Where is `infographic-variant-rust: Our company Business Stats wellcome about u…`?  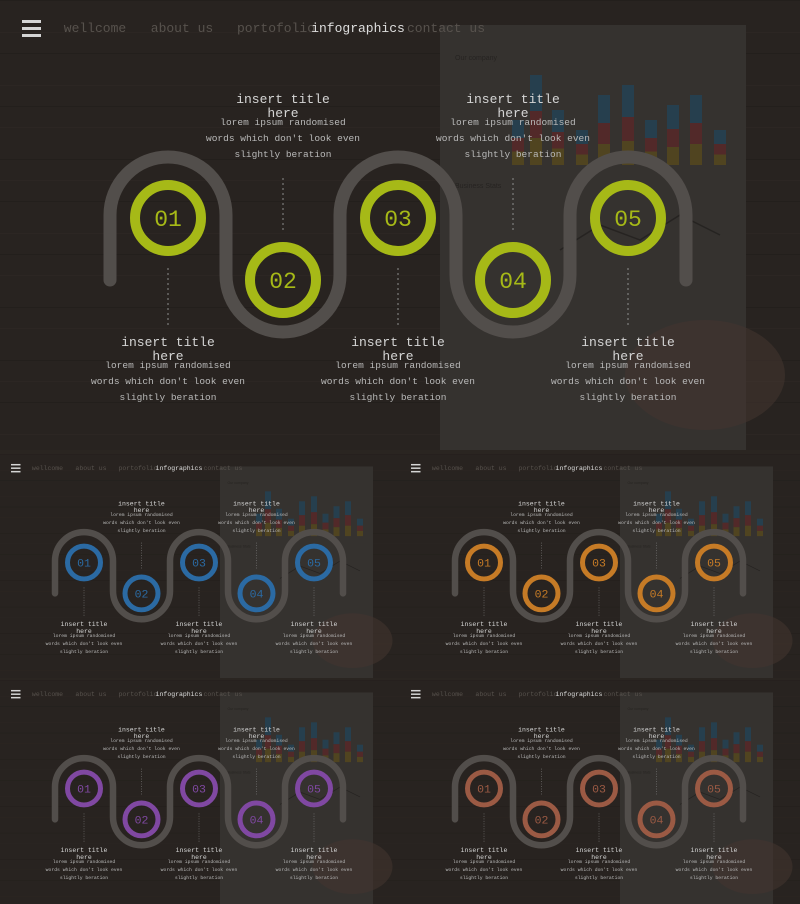
infographic-variant-rust: Our company Business Stats wellcome about u… is located at coordinates (600, 792).